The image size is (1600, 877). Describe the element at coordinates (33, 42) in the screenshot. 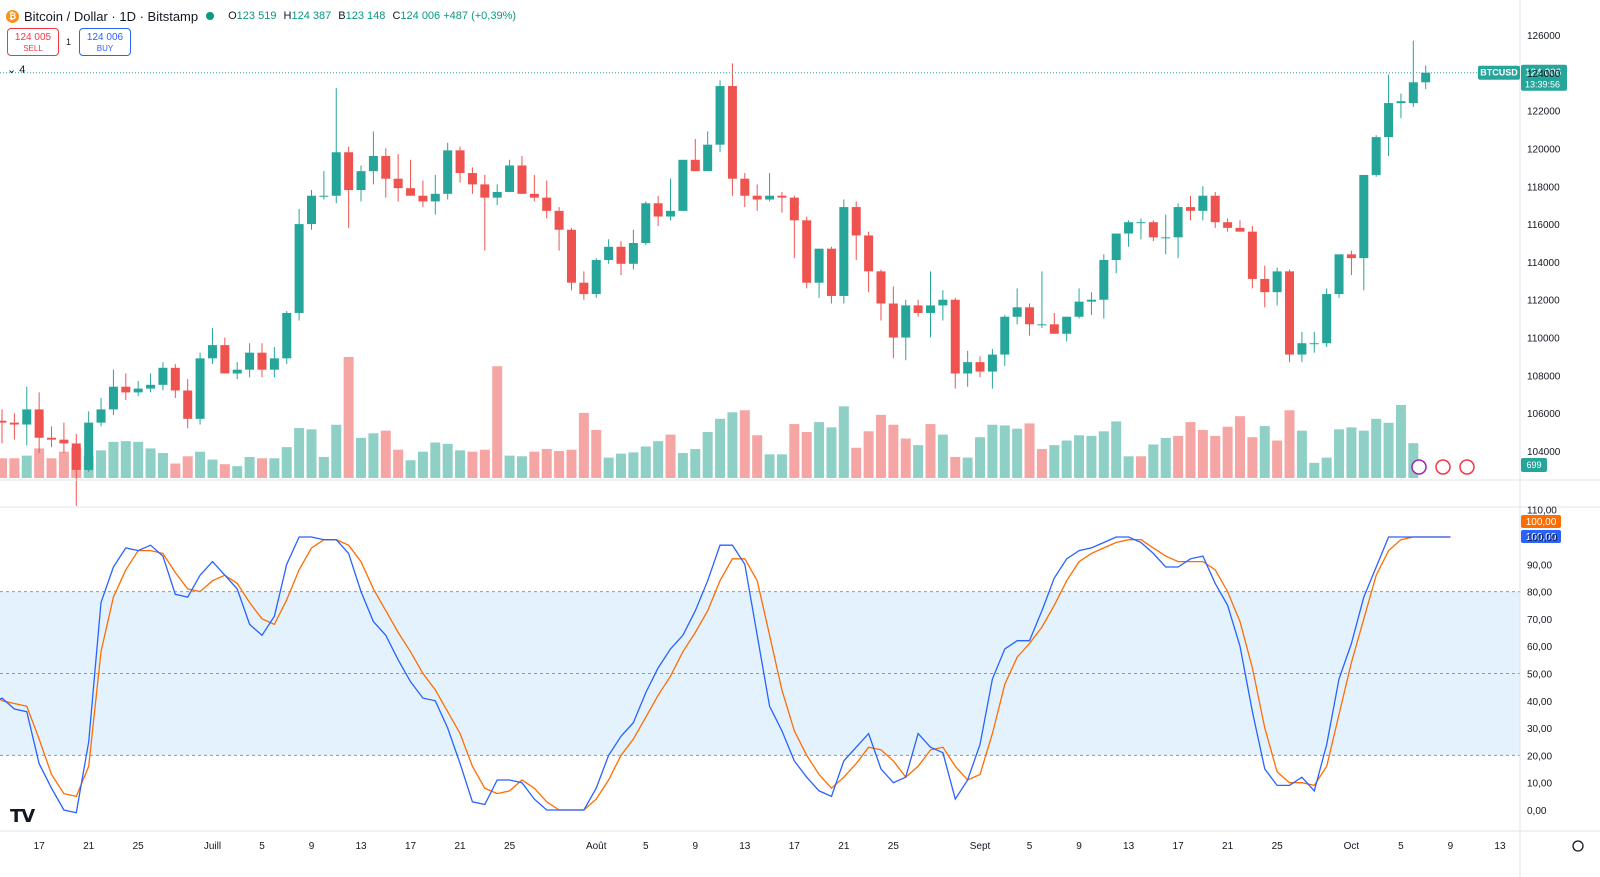

I see `sell-button: 124 005 SELL` at that location.